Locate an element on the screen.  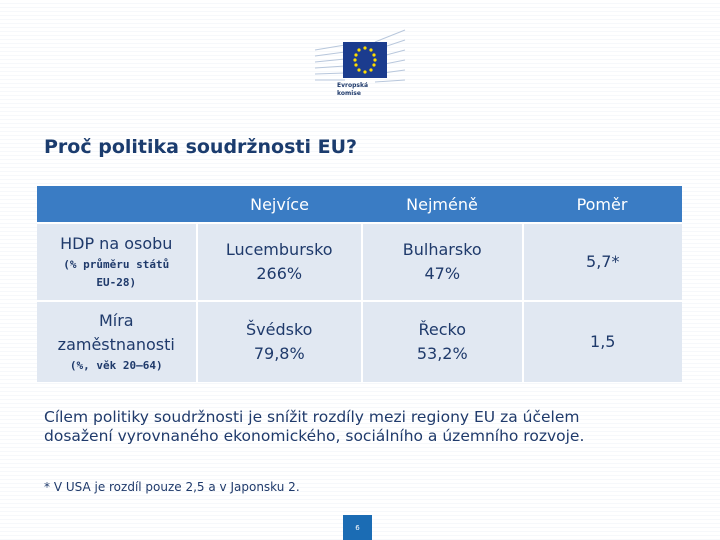
table-cell: 5,7* is located at coordinates (602, 262).